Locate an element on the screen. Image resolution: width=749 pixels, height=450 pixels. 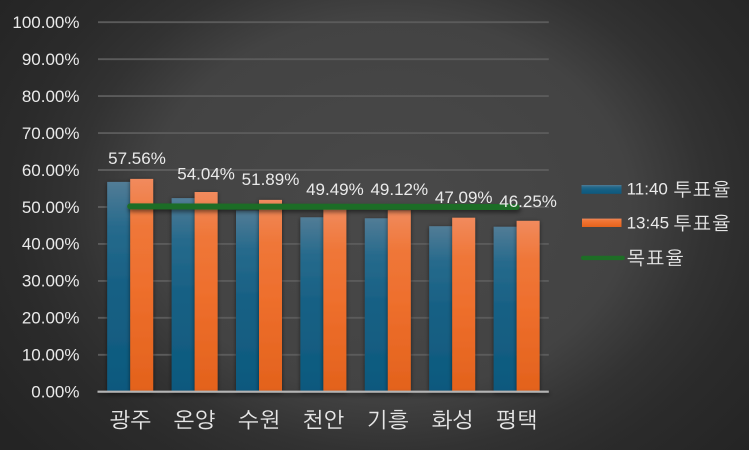
svg-text: 10.00% is located at coordinates (51, 355).